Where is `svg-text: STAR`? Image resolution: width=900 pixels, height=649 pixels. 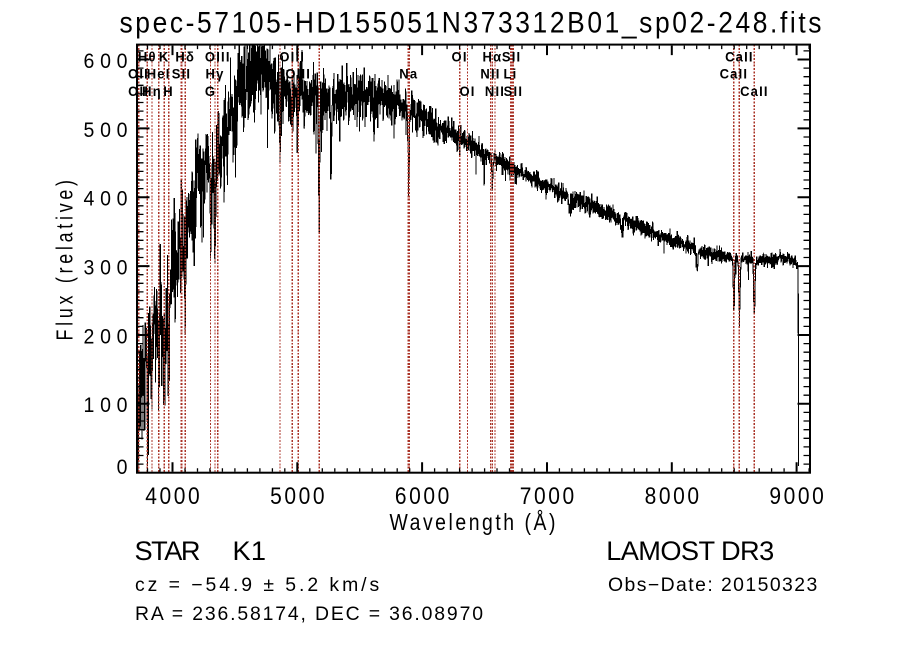
svg-text: STAR is located at coordinates (168, 550).